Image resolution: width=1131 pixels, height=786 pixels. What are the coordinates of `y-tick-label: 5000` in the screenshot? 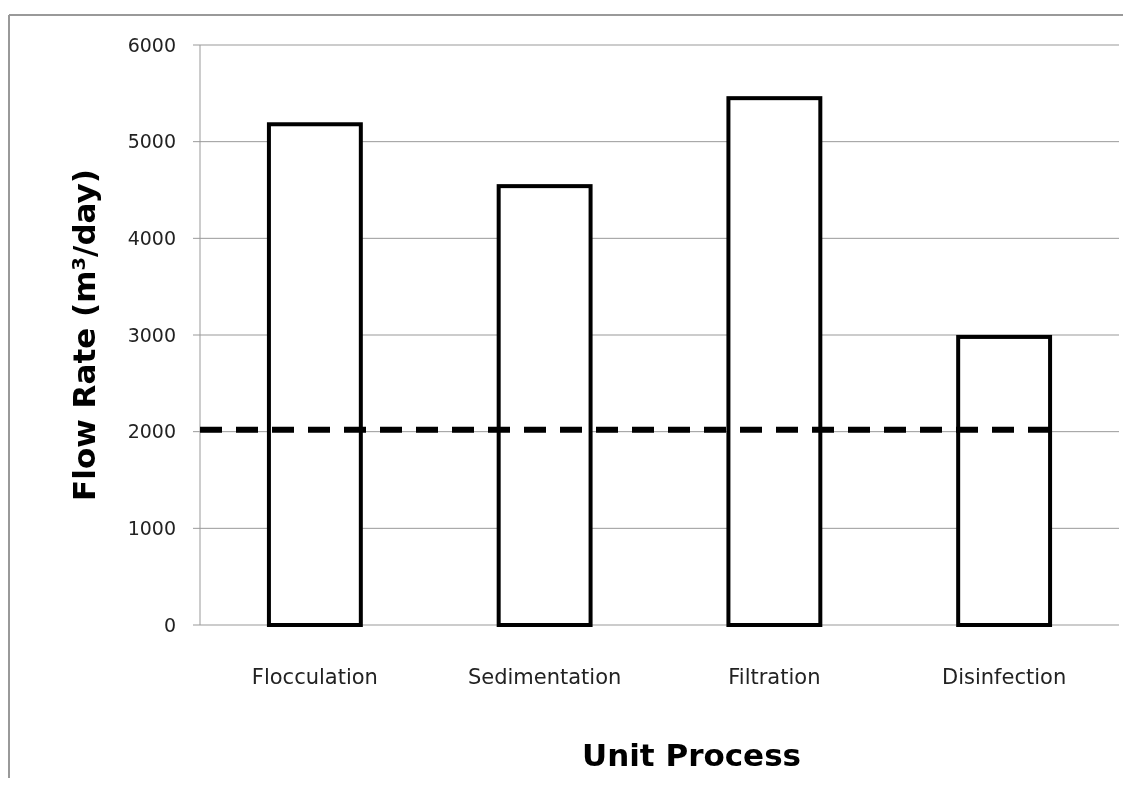 It's located at (151, 141).